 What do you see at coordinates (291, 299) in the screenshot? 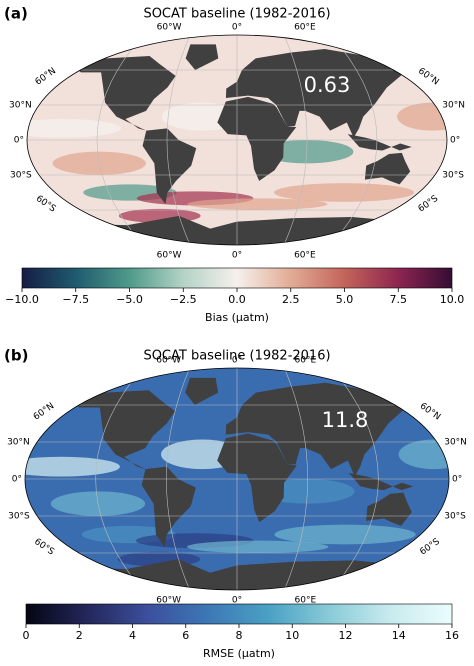
I see `colorbar-tick-label: 2.5` at bounding box center [291, 299].